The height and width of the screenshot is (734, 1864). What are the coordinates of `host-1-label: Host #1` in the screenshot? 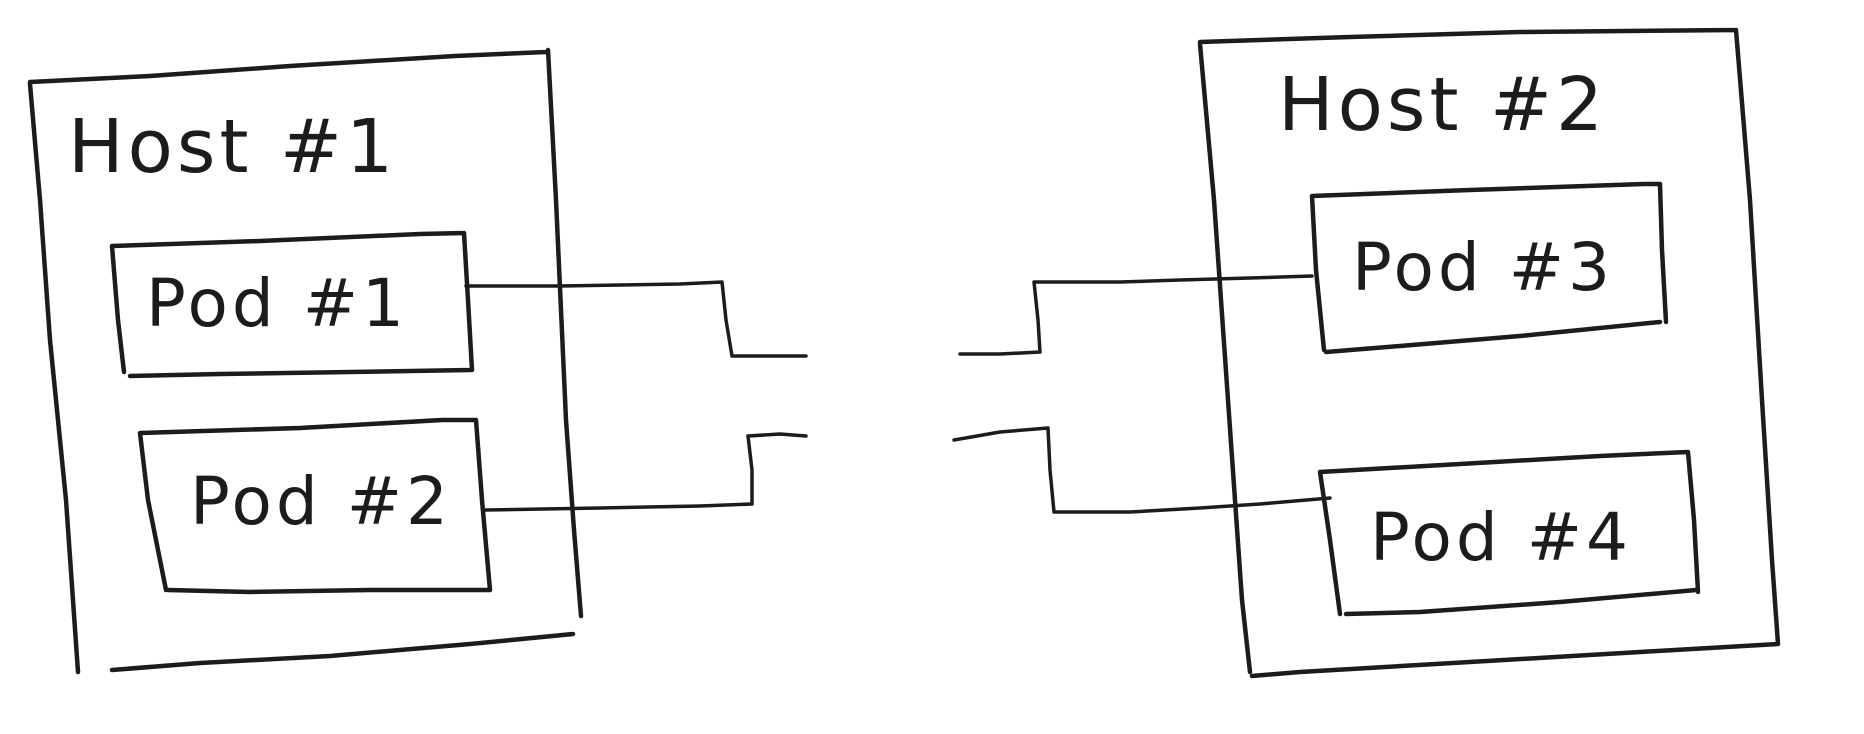 It's located at (232, 147).